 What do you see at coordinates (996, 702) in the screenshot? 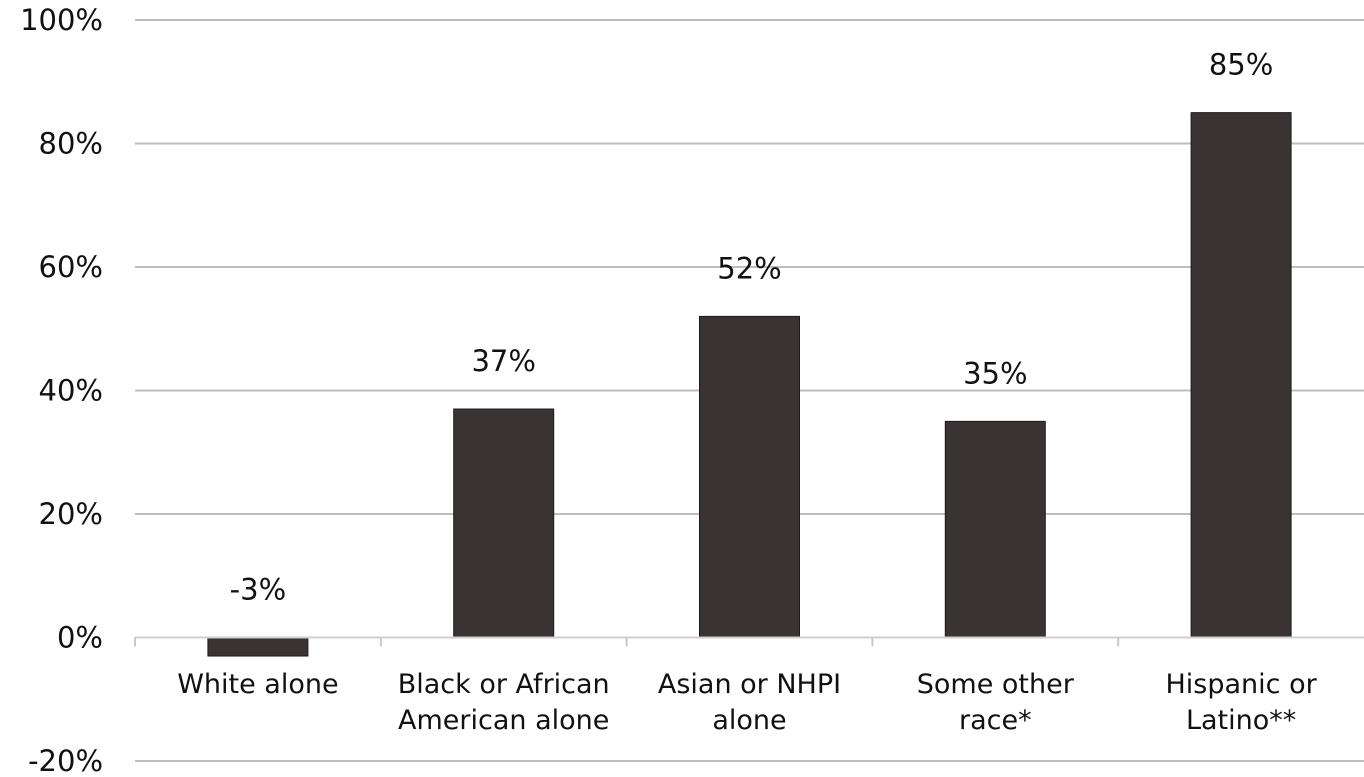
I see `x-tick-label: Some other race*` at bounding box center [996, 702].